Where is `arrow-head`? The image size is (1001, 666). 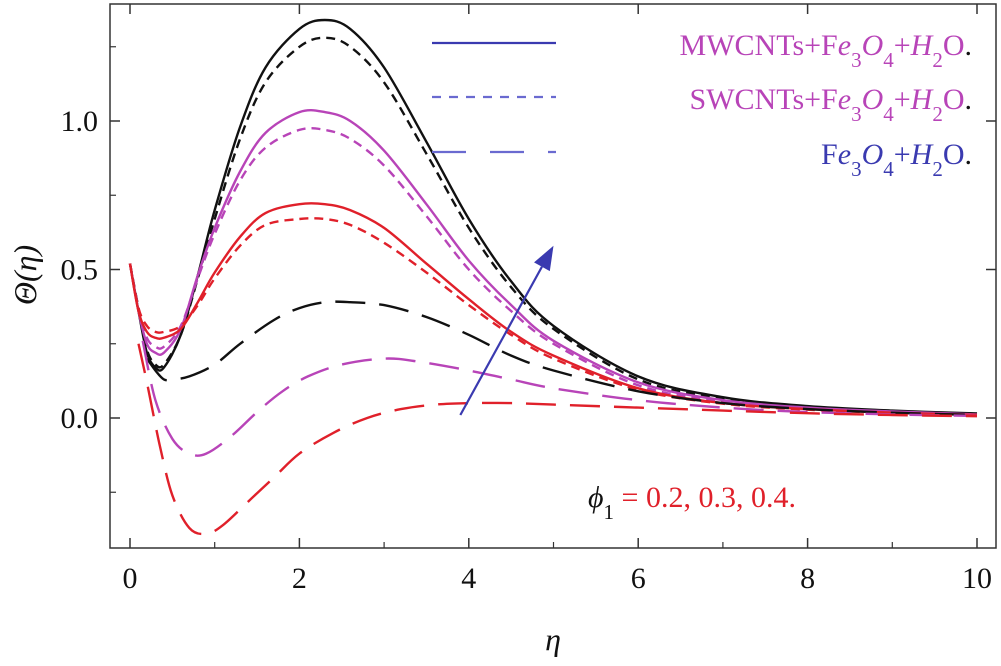
arrow-head is located at coordinates (544, 258).